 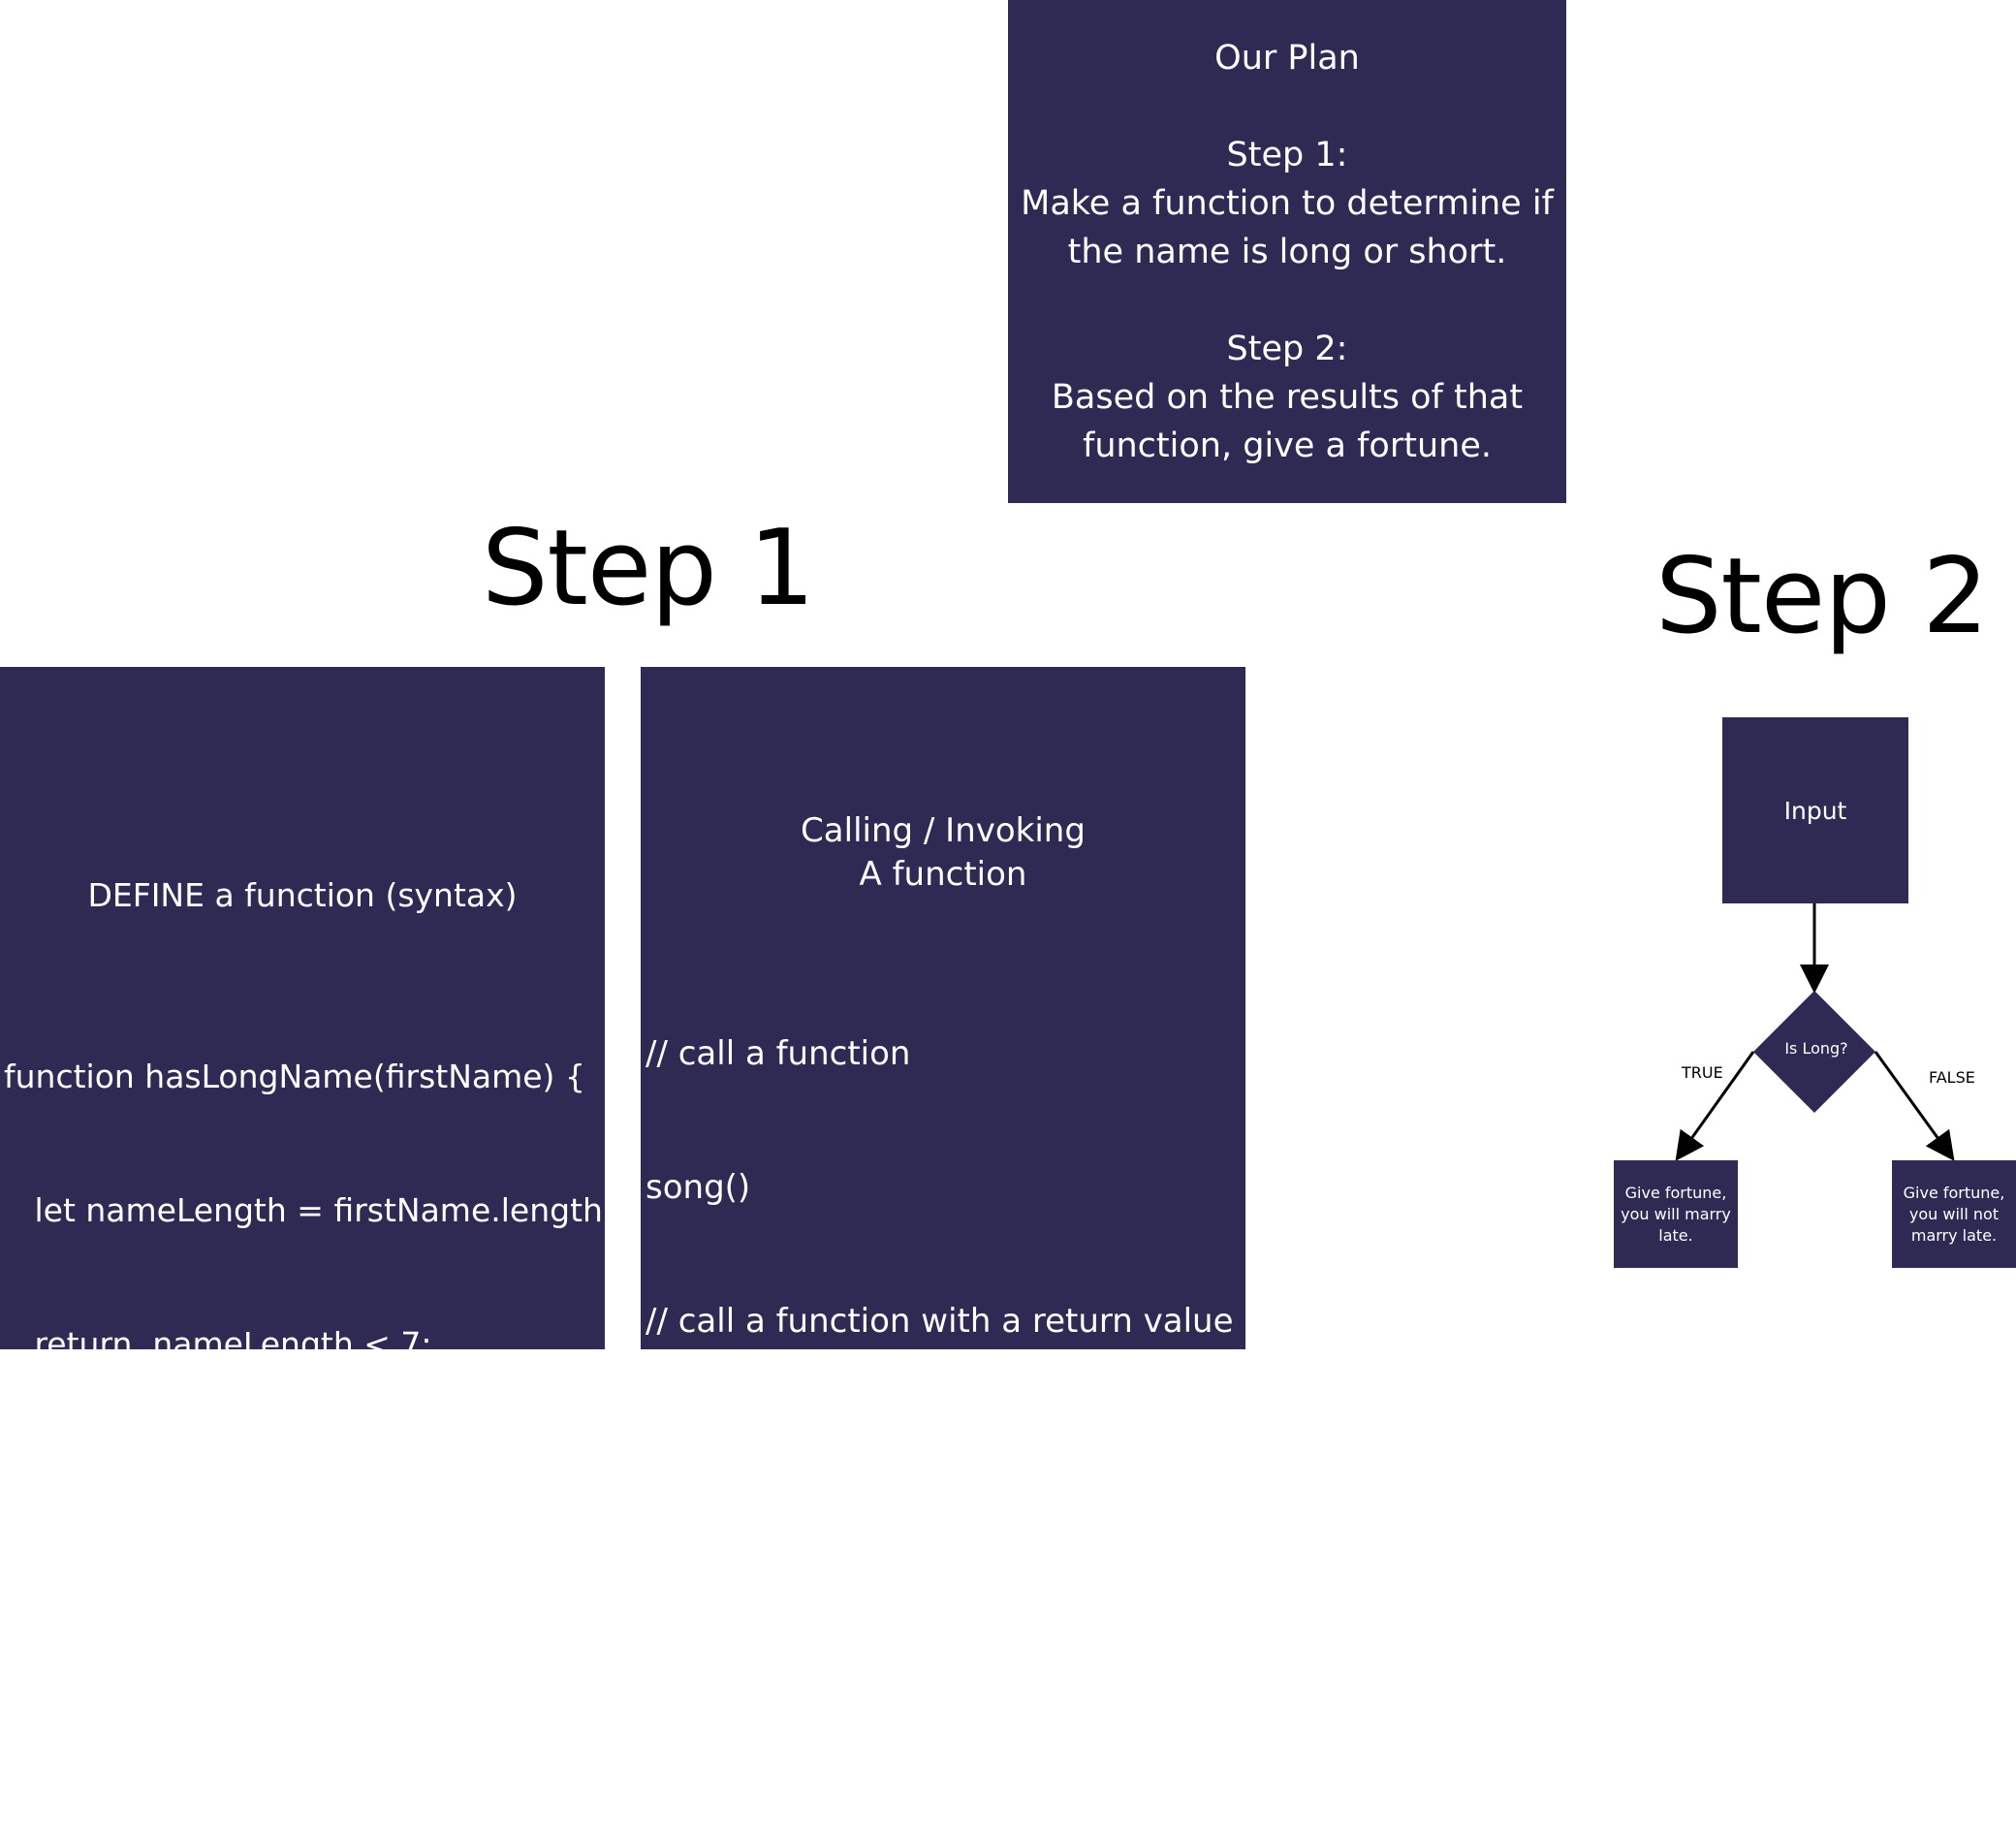 What do you see at coordinates (218, 1344) in the screenshot?
I see `code-line: return nameLength < 7;` at bounding box center [218, 1344].